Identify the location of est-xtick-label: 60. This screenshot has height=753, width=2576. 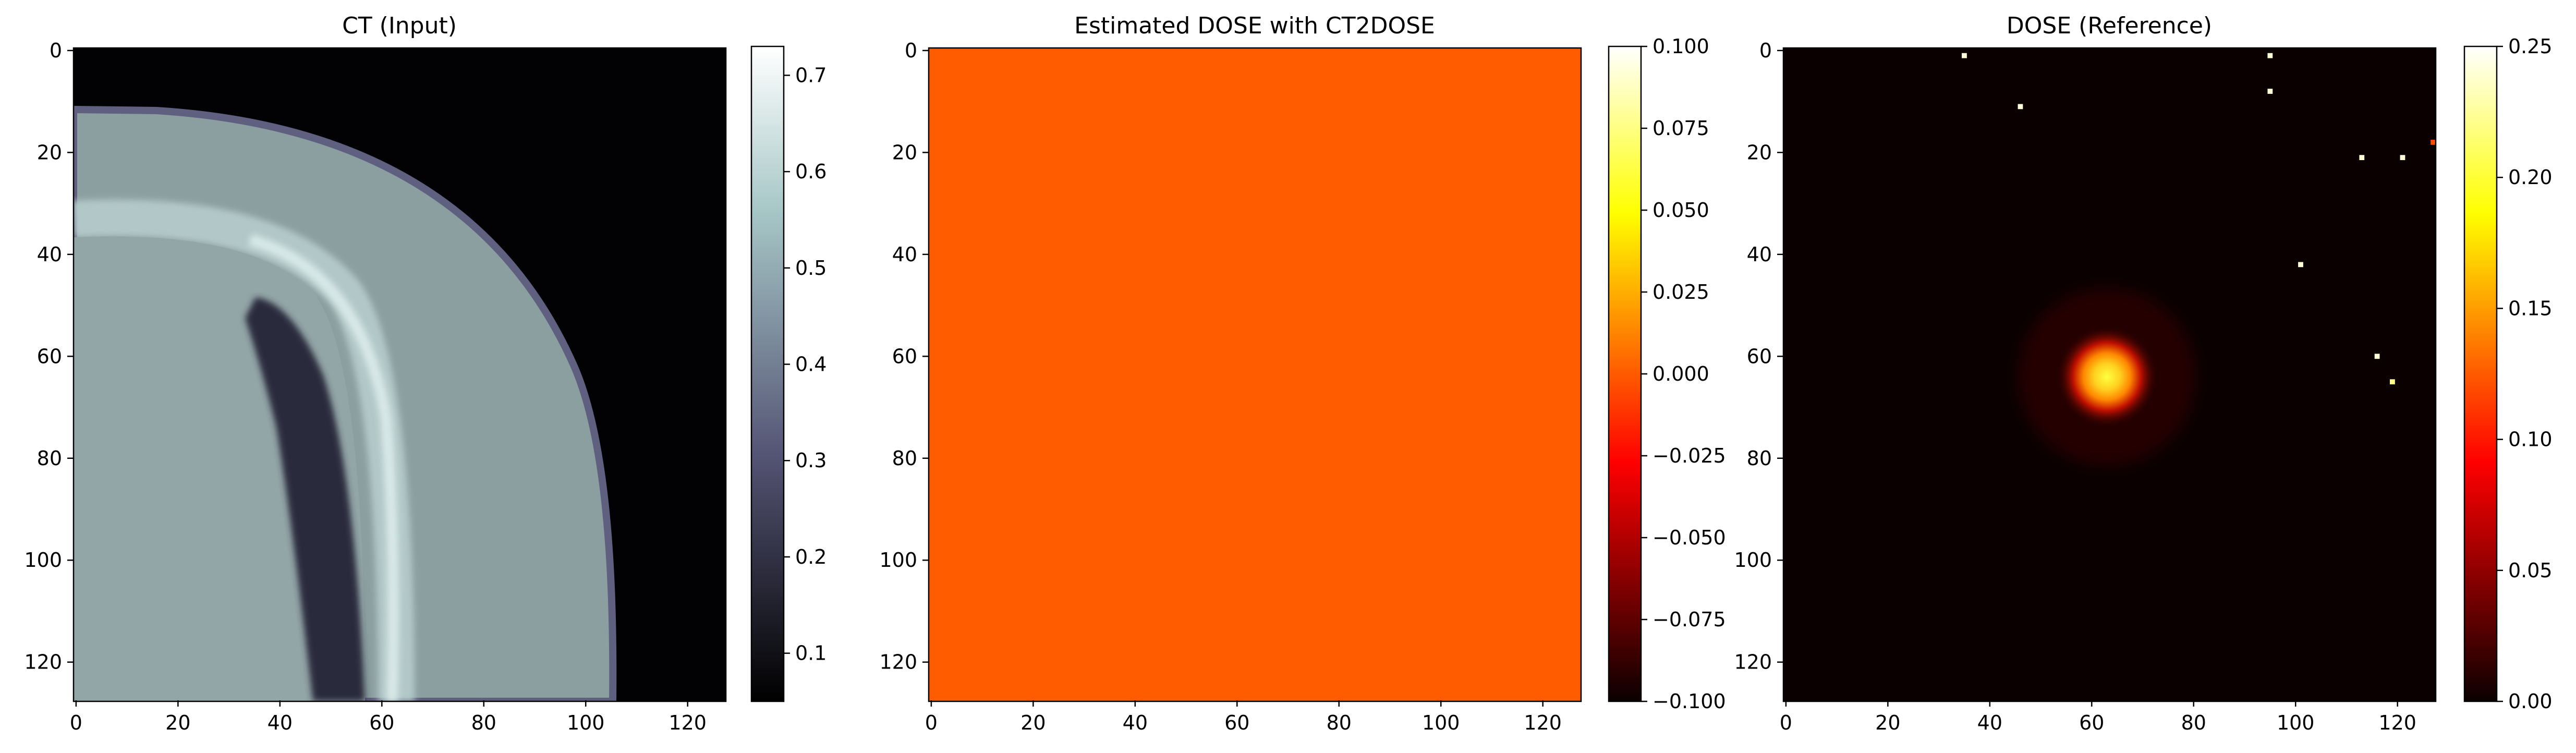
(1236, 722).